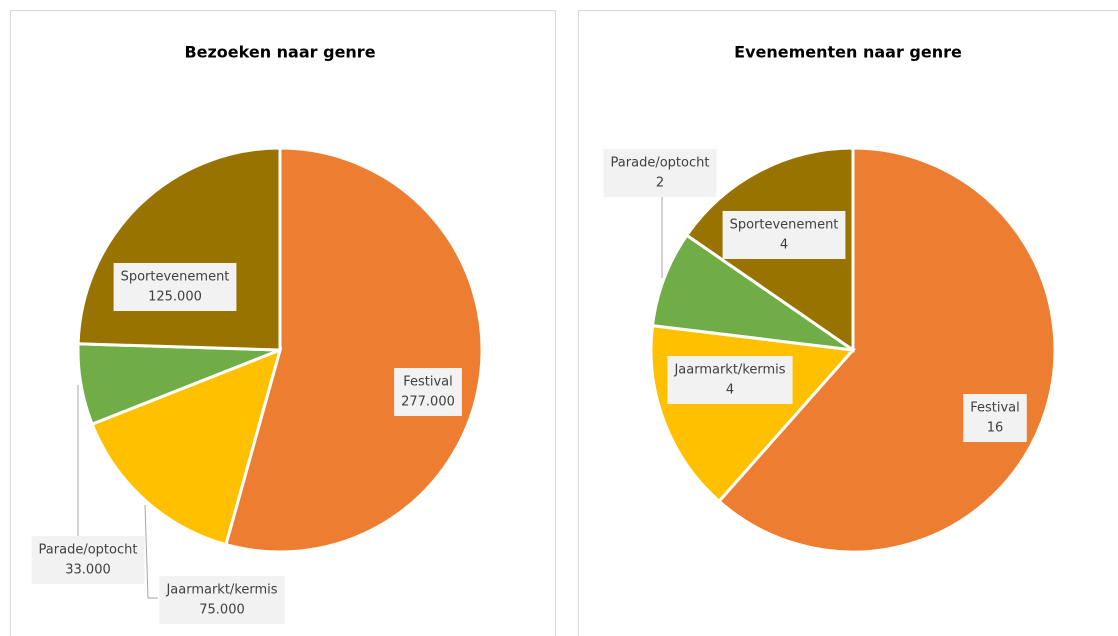 The image size is (1118, 636). What do you see at coordinates (660, 183) in the screenshot?
I see `label-value: 2` at bounding box center [660, 183].